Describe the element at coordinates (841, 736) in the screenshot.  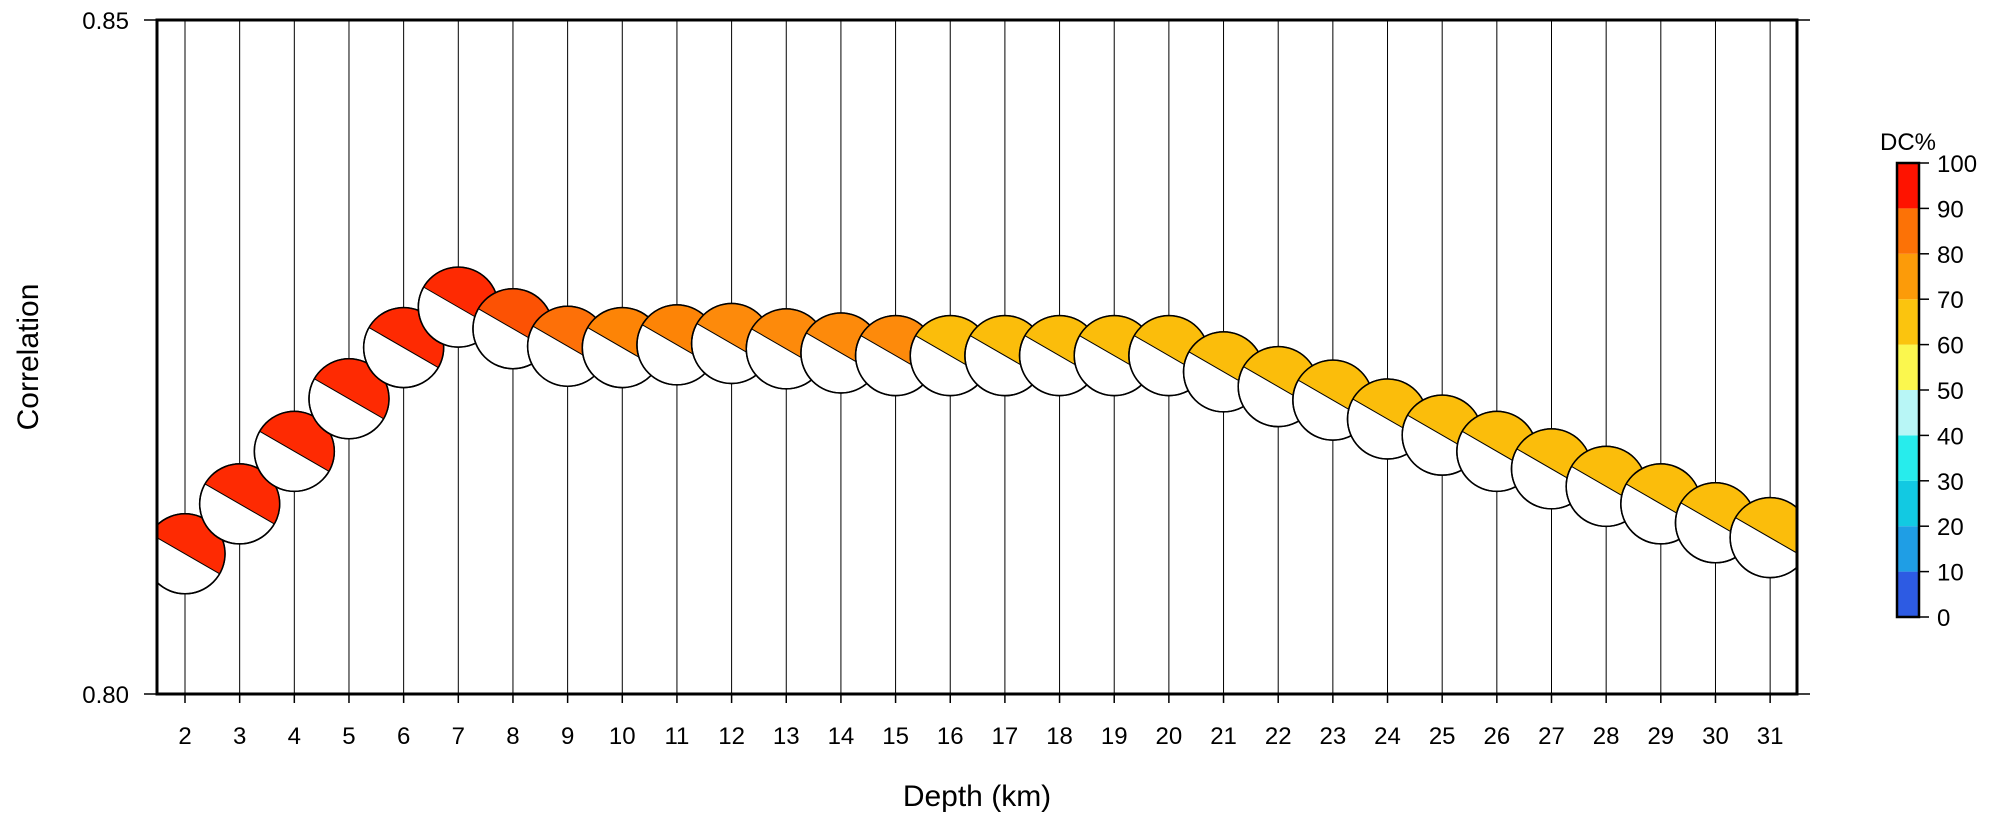
I see `x-tick-label-14: 14` at that location.